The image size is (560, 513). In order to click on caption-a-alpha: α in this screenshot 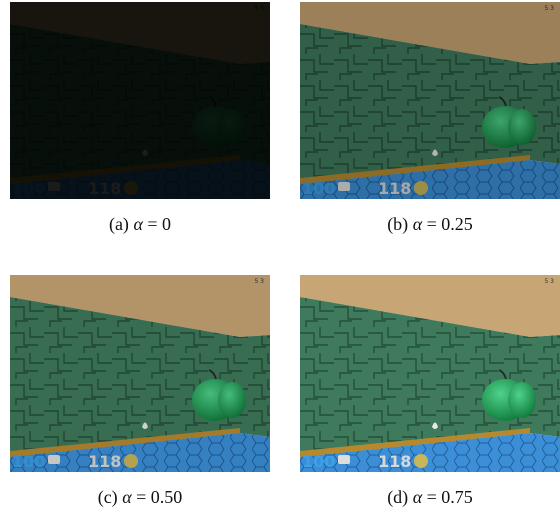, I will do `click(138, 224)`.